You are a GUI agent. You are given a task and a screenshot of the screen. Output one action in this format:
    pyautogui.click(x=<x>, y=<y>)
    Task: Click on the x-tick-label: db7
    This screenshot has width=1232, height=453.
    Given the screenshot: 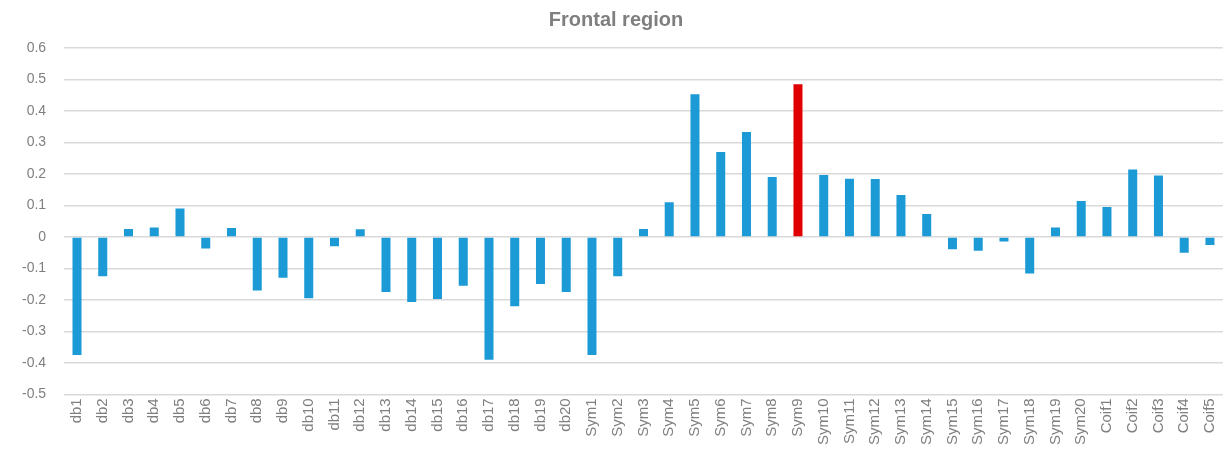 What is the action you would take?
    pyautogui.click(x=230, y=411)
    